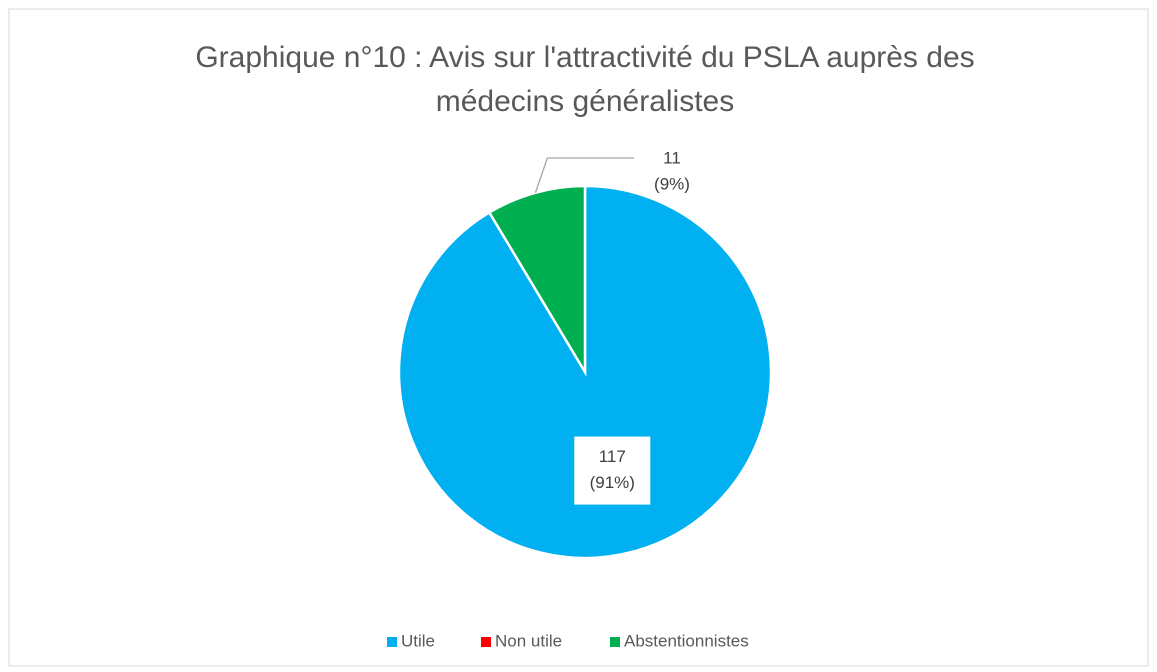 The height and width of the screenshot is (672, 1157). What do you see at coordinates (584, 175) in the screenshot?
I see `leader-line` at bounding box center [584, 175].